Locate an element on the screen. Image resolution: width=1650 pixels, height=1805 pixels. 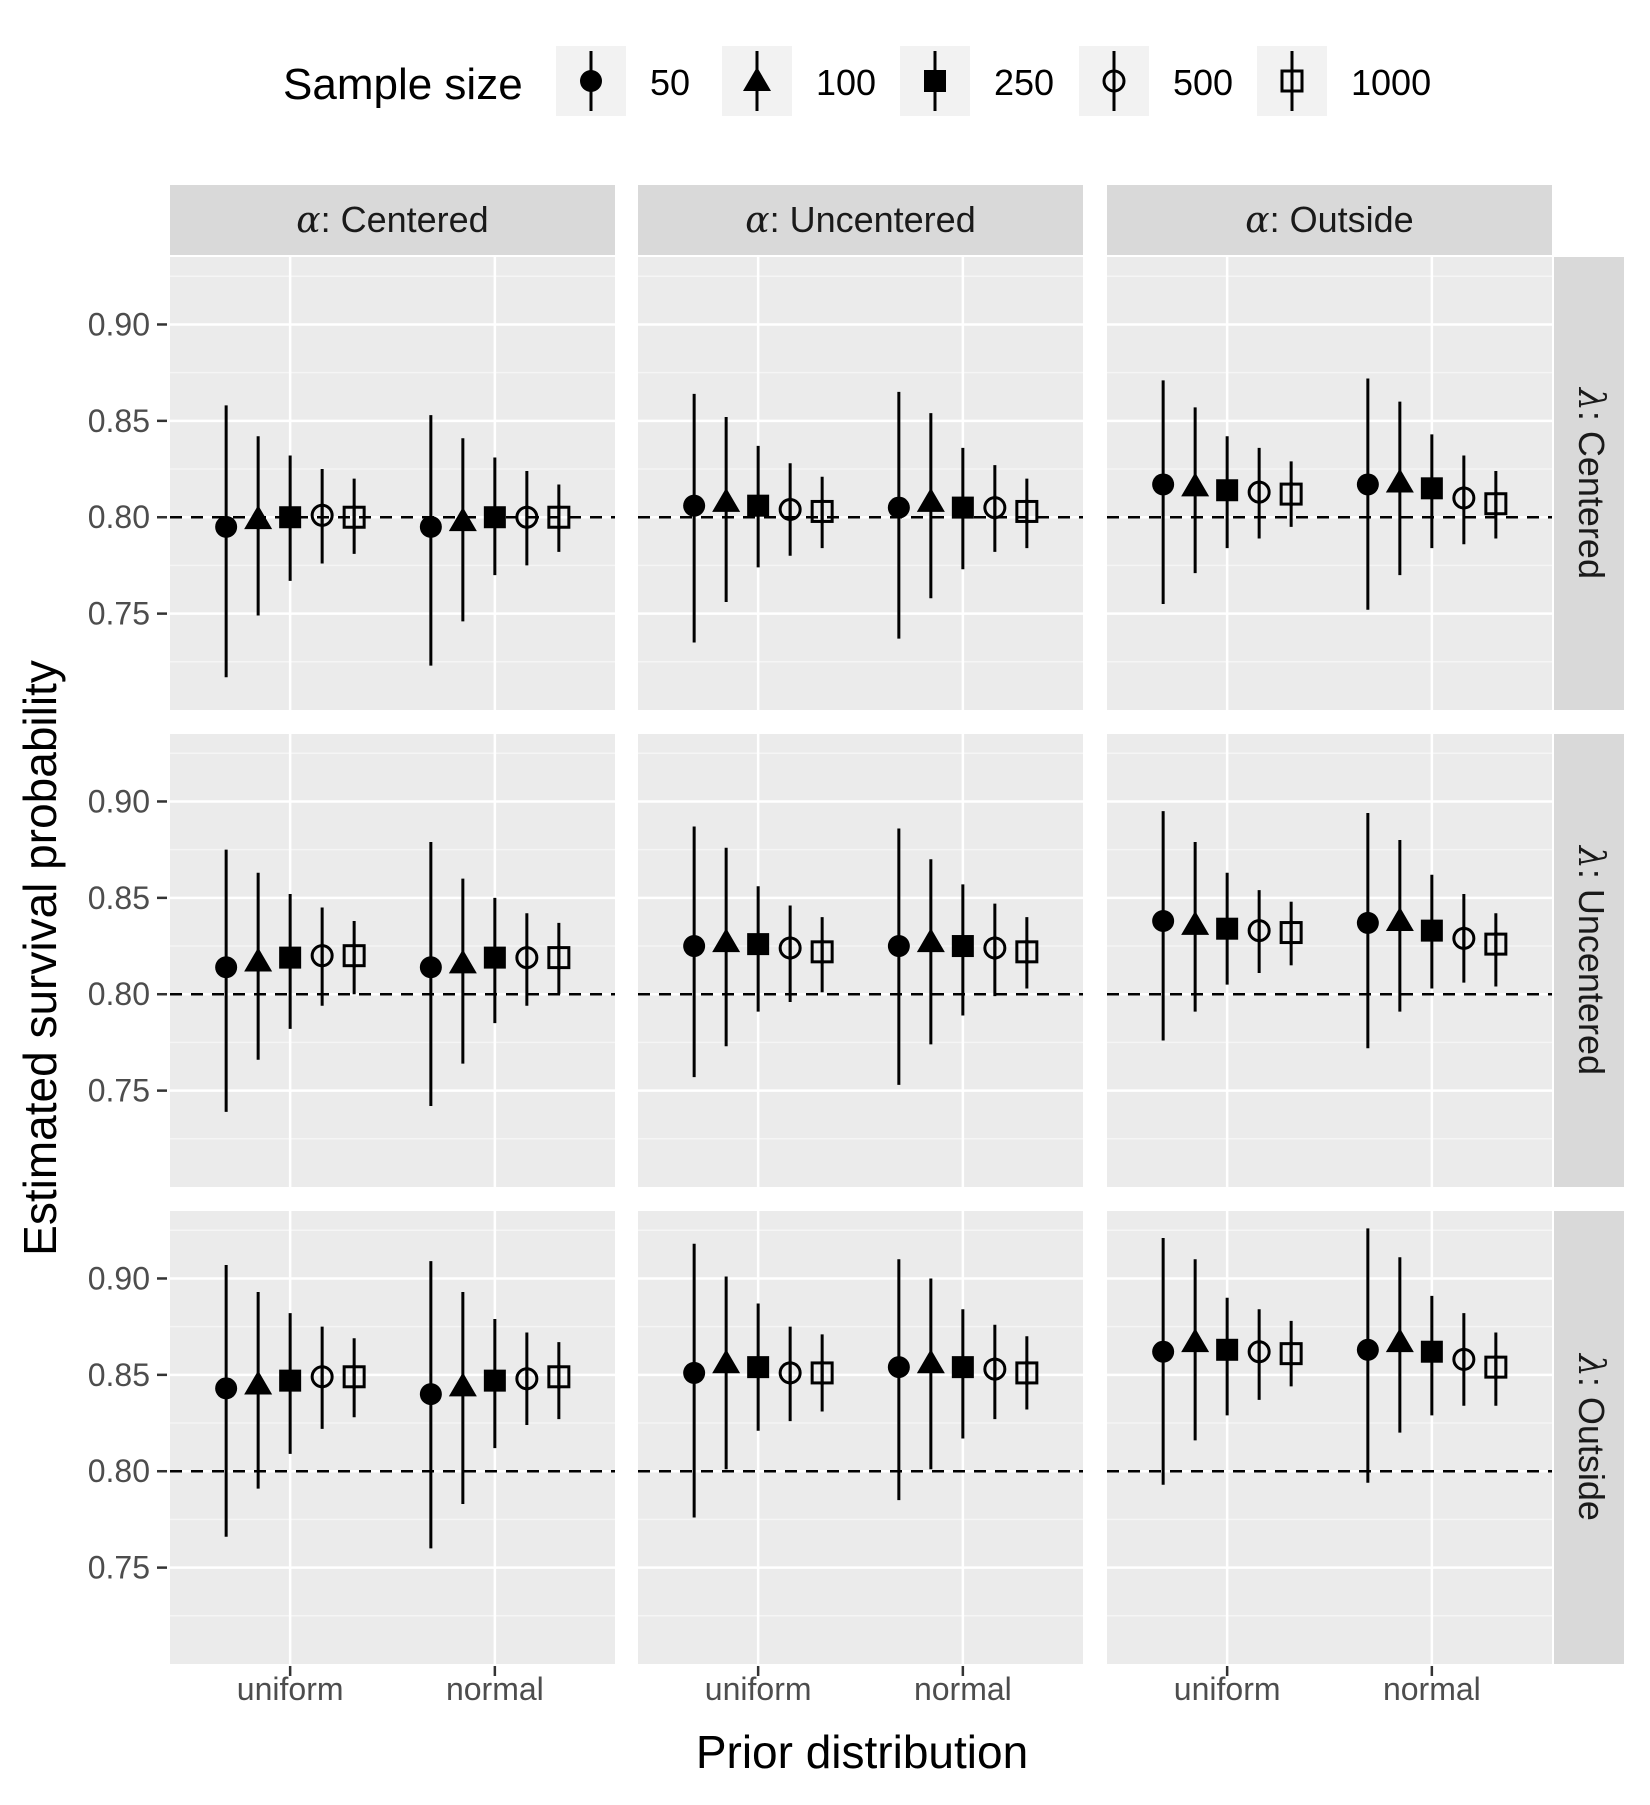
strip-right-2: λ: Outside is located at coordinates (1589, 1437).